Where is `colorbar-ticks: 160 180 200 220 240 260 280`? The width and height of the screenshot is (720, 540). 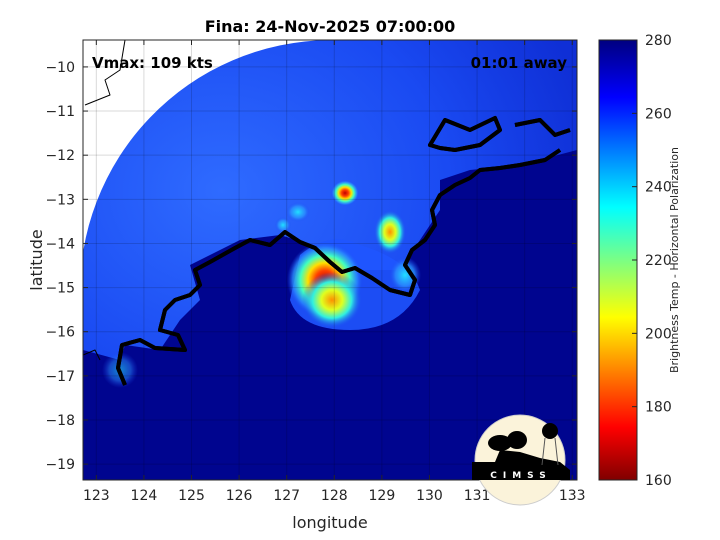
colorbar-ticks: 160 180 200 220 240 260 280 is located at coordinates (652, 261).